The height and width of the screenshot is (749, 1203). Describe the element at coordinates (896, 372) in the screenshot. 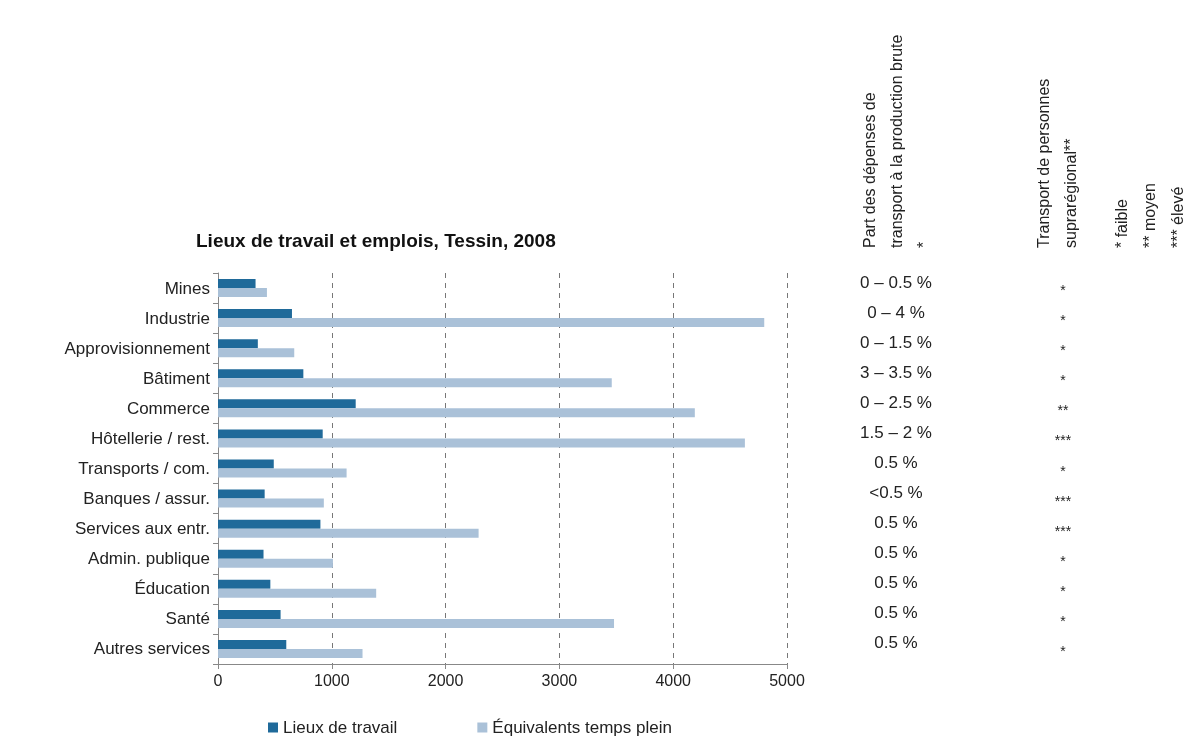

I see `text: 3 – 3.5 %` at that location.